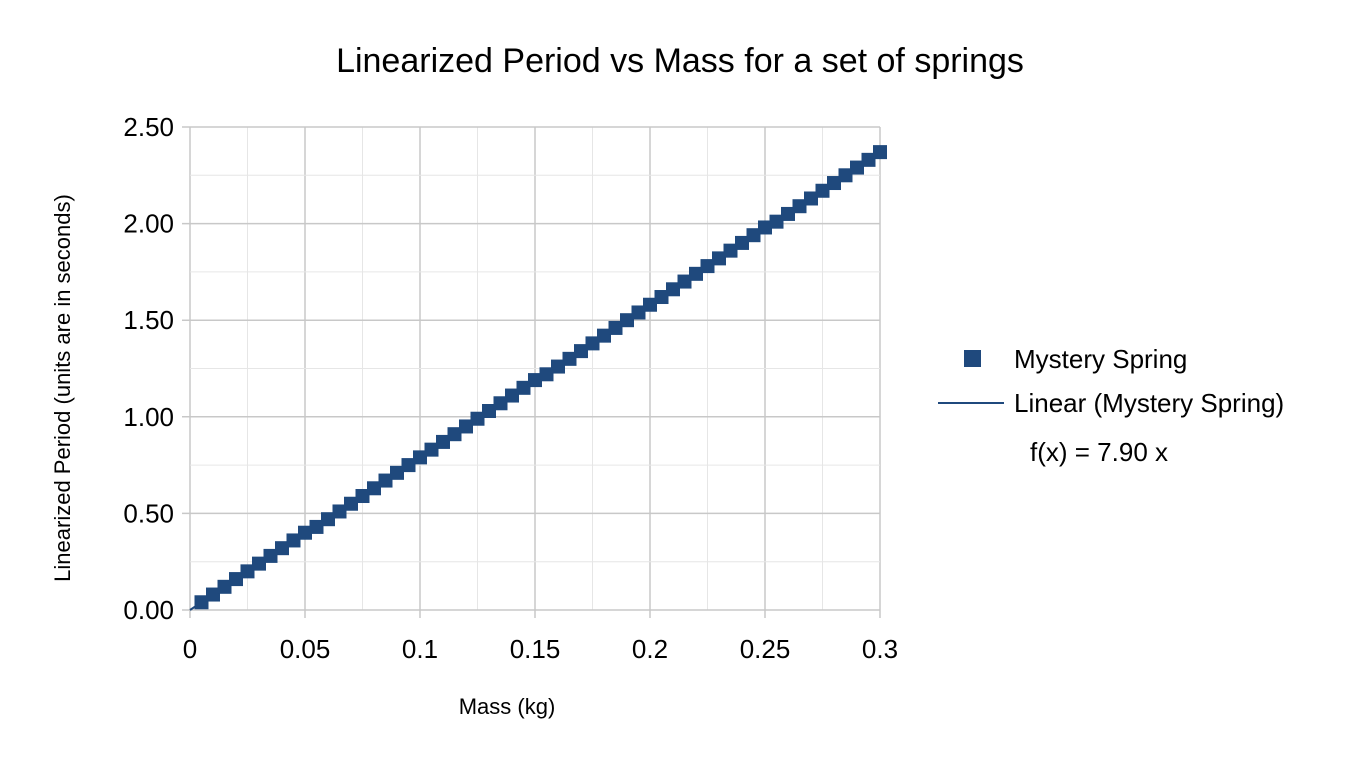 This screenshot has width=1358, height=767. What do you see at coordinates (650, 649) in the screenshot?
I see `x-tick-label: 0.2` at bounding box center [650, 649].